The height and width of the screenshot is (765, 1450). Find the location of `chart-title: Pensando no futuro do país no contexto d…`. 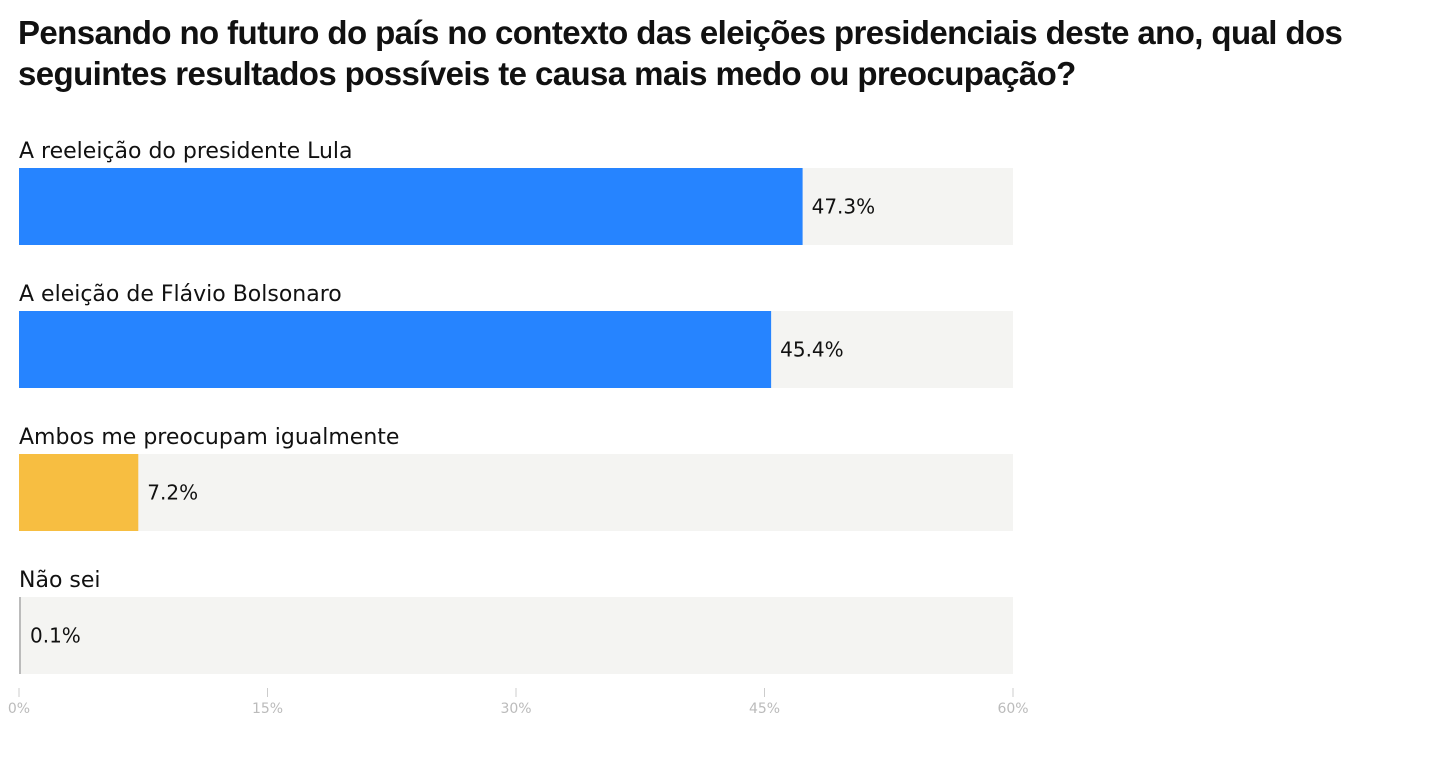

chart-title: Pensando no futuro do país no contexto d… is located at coordinates (680, 53).